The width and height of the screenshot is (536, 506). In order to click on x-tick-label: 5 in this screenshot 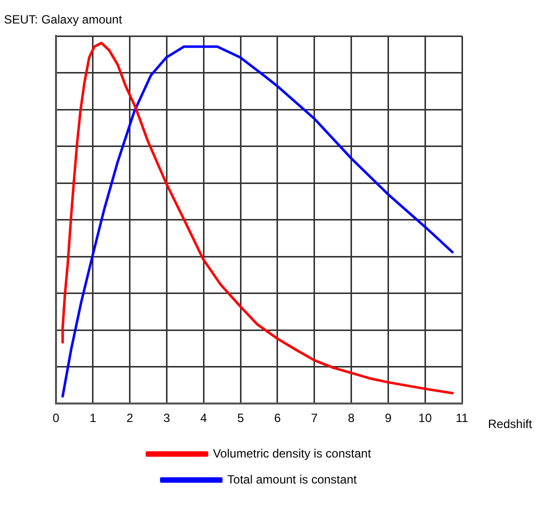, I will do `click(240, 418)`.